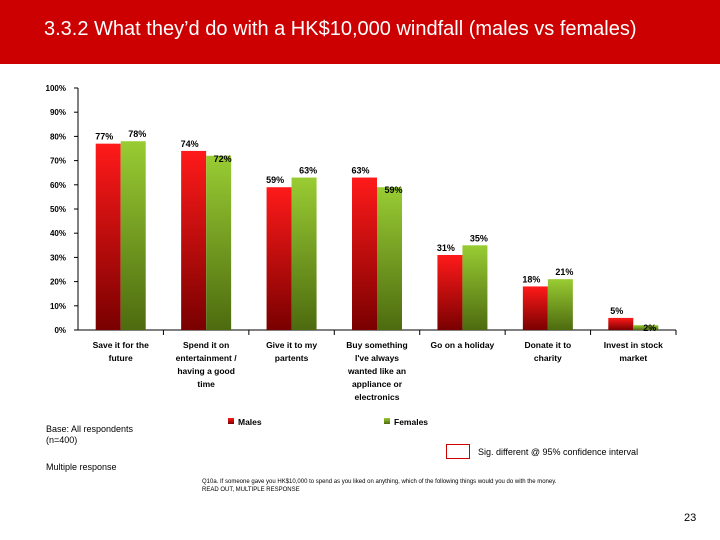 This screenshot has width=720, height=540. I want to click on y-tick-label: 0%, so click(60, 330).